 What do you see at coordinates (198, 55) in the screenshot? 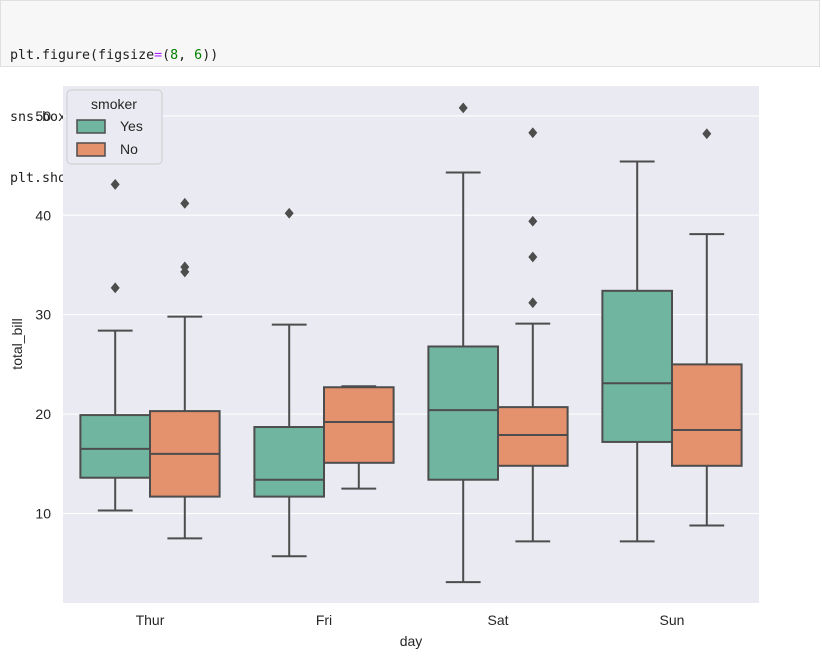
I see `code-token: 6` at bounding box center [198, 55].